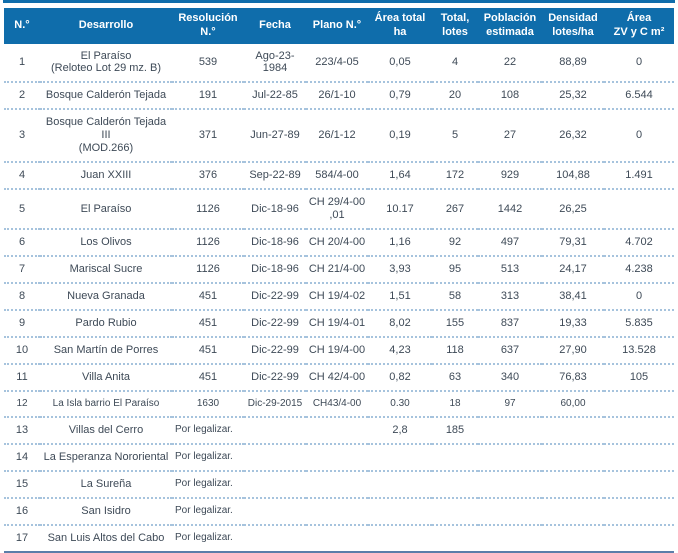 Image resolution: width=678 pixels, height=553 pixels. What do you see at coordinates (275, 26) in the screenshot?
I see `col-header-fecha: Fecha` at bounding box center [275, 26].